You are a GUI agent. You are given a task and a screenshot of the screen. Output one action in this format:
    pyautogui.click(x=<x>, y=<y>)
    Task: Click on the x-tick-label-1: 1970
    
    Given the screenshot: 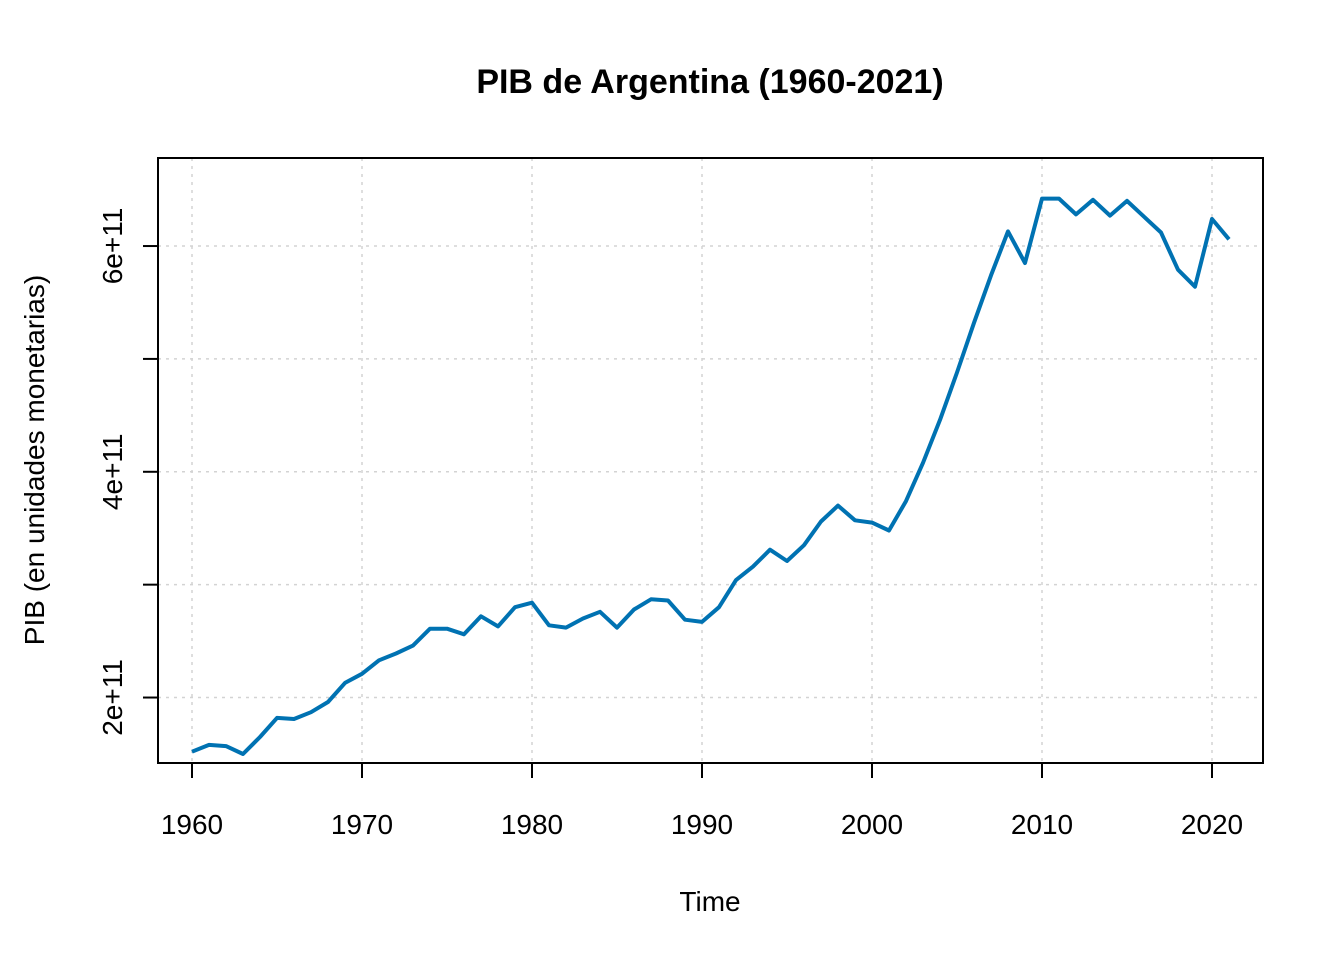 What is the action you would take?
    pyautogui.click(x=362, y=824)
    